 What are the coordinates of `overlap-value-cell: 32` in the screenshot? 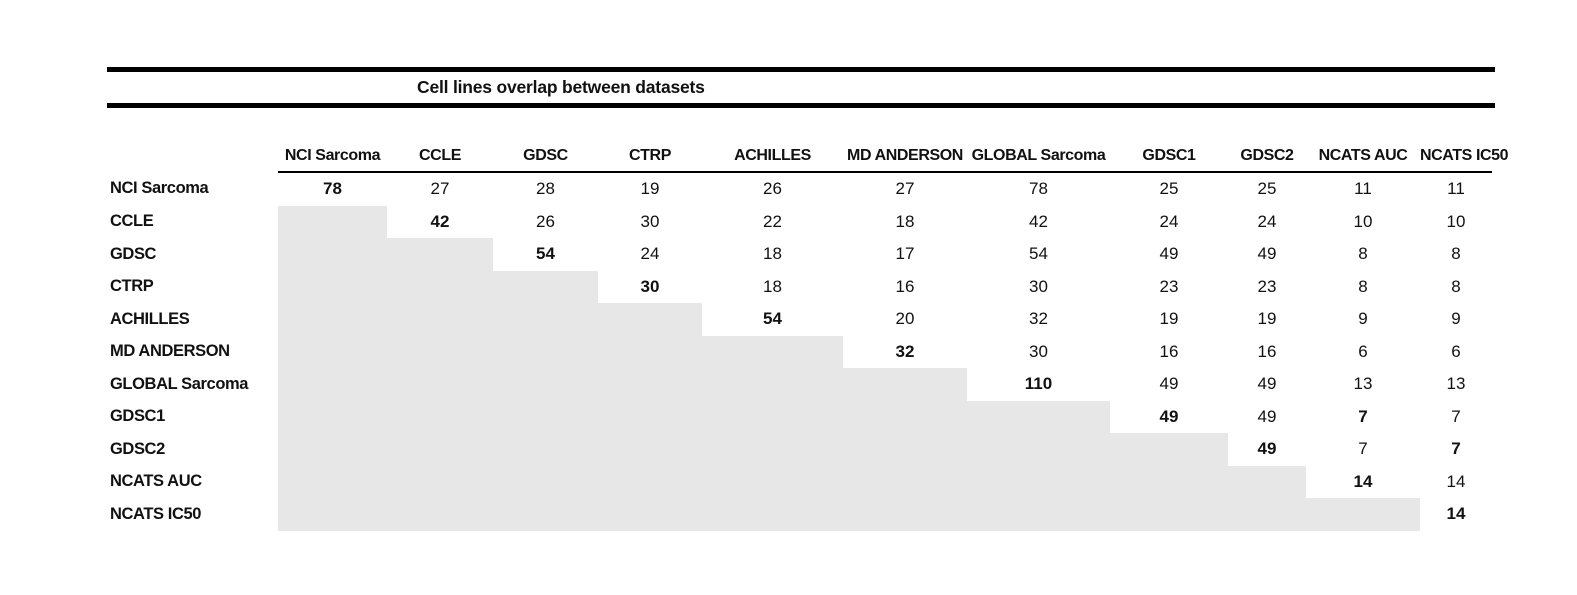 It's located at (1038, 319).